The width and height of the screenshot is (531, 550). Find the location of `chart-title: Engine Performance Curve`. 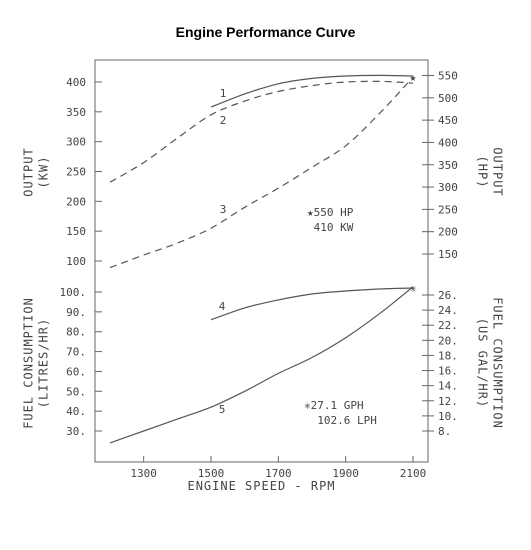

chart-title: Engine Performance Curve is located at coordinates (265, 32).